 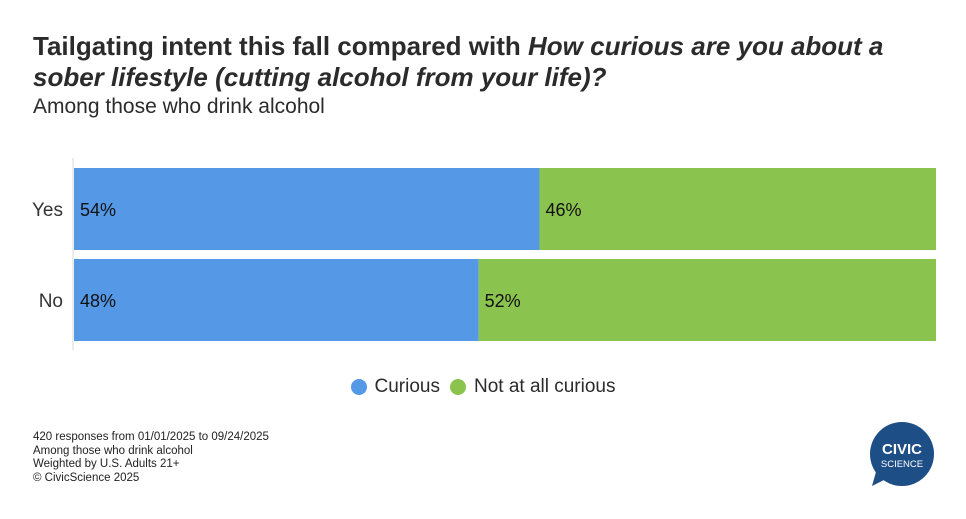 I want to click on title-part2: compared with, so click(x=429, y=46).